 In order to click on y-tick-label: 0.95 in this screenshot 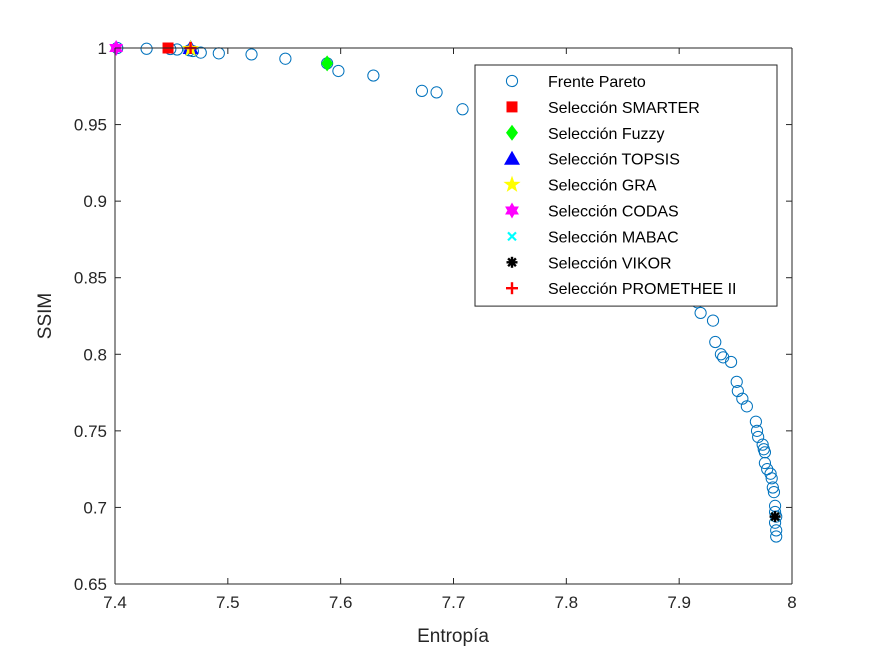, I will do `click(90, 125)`.